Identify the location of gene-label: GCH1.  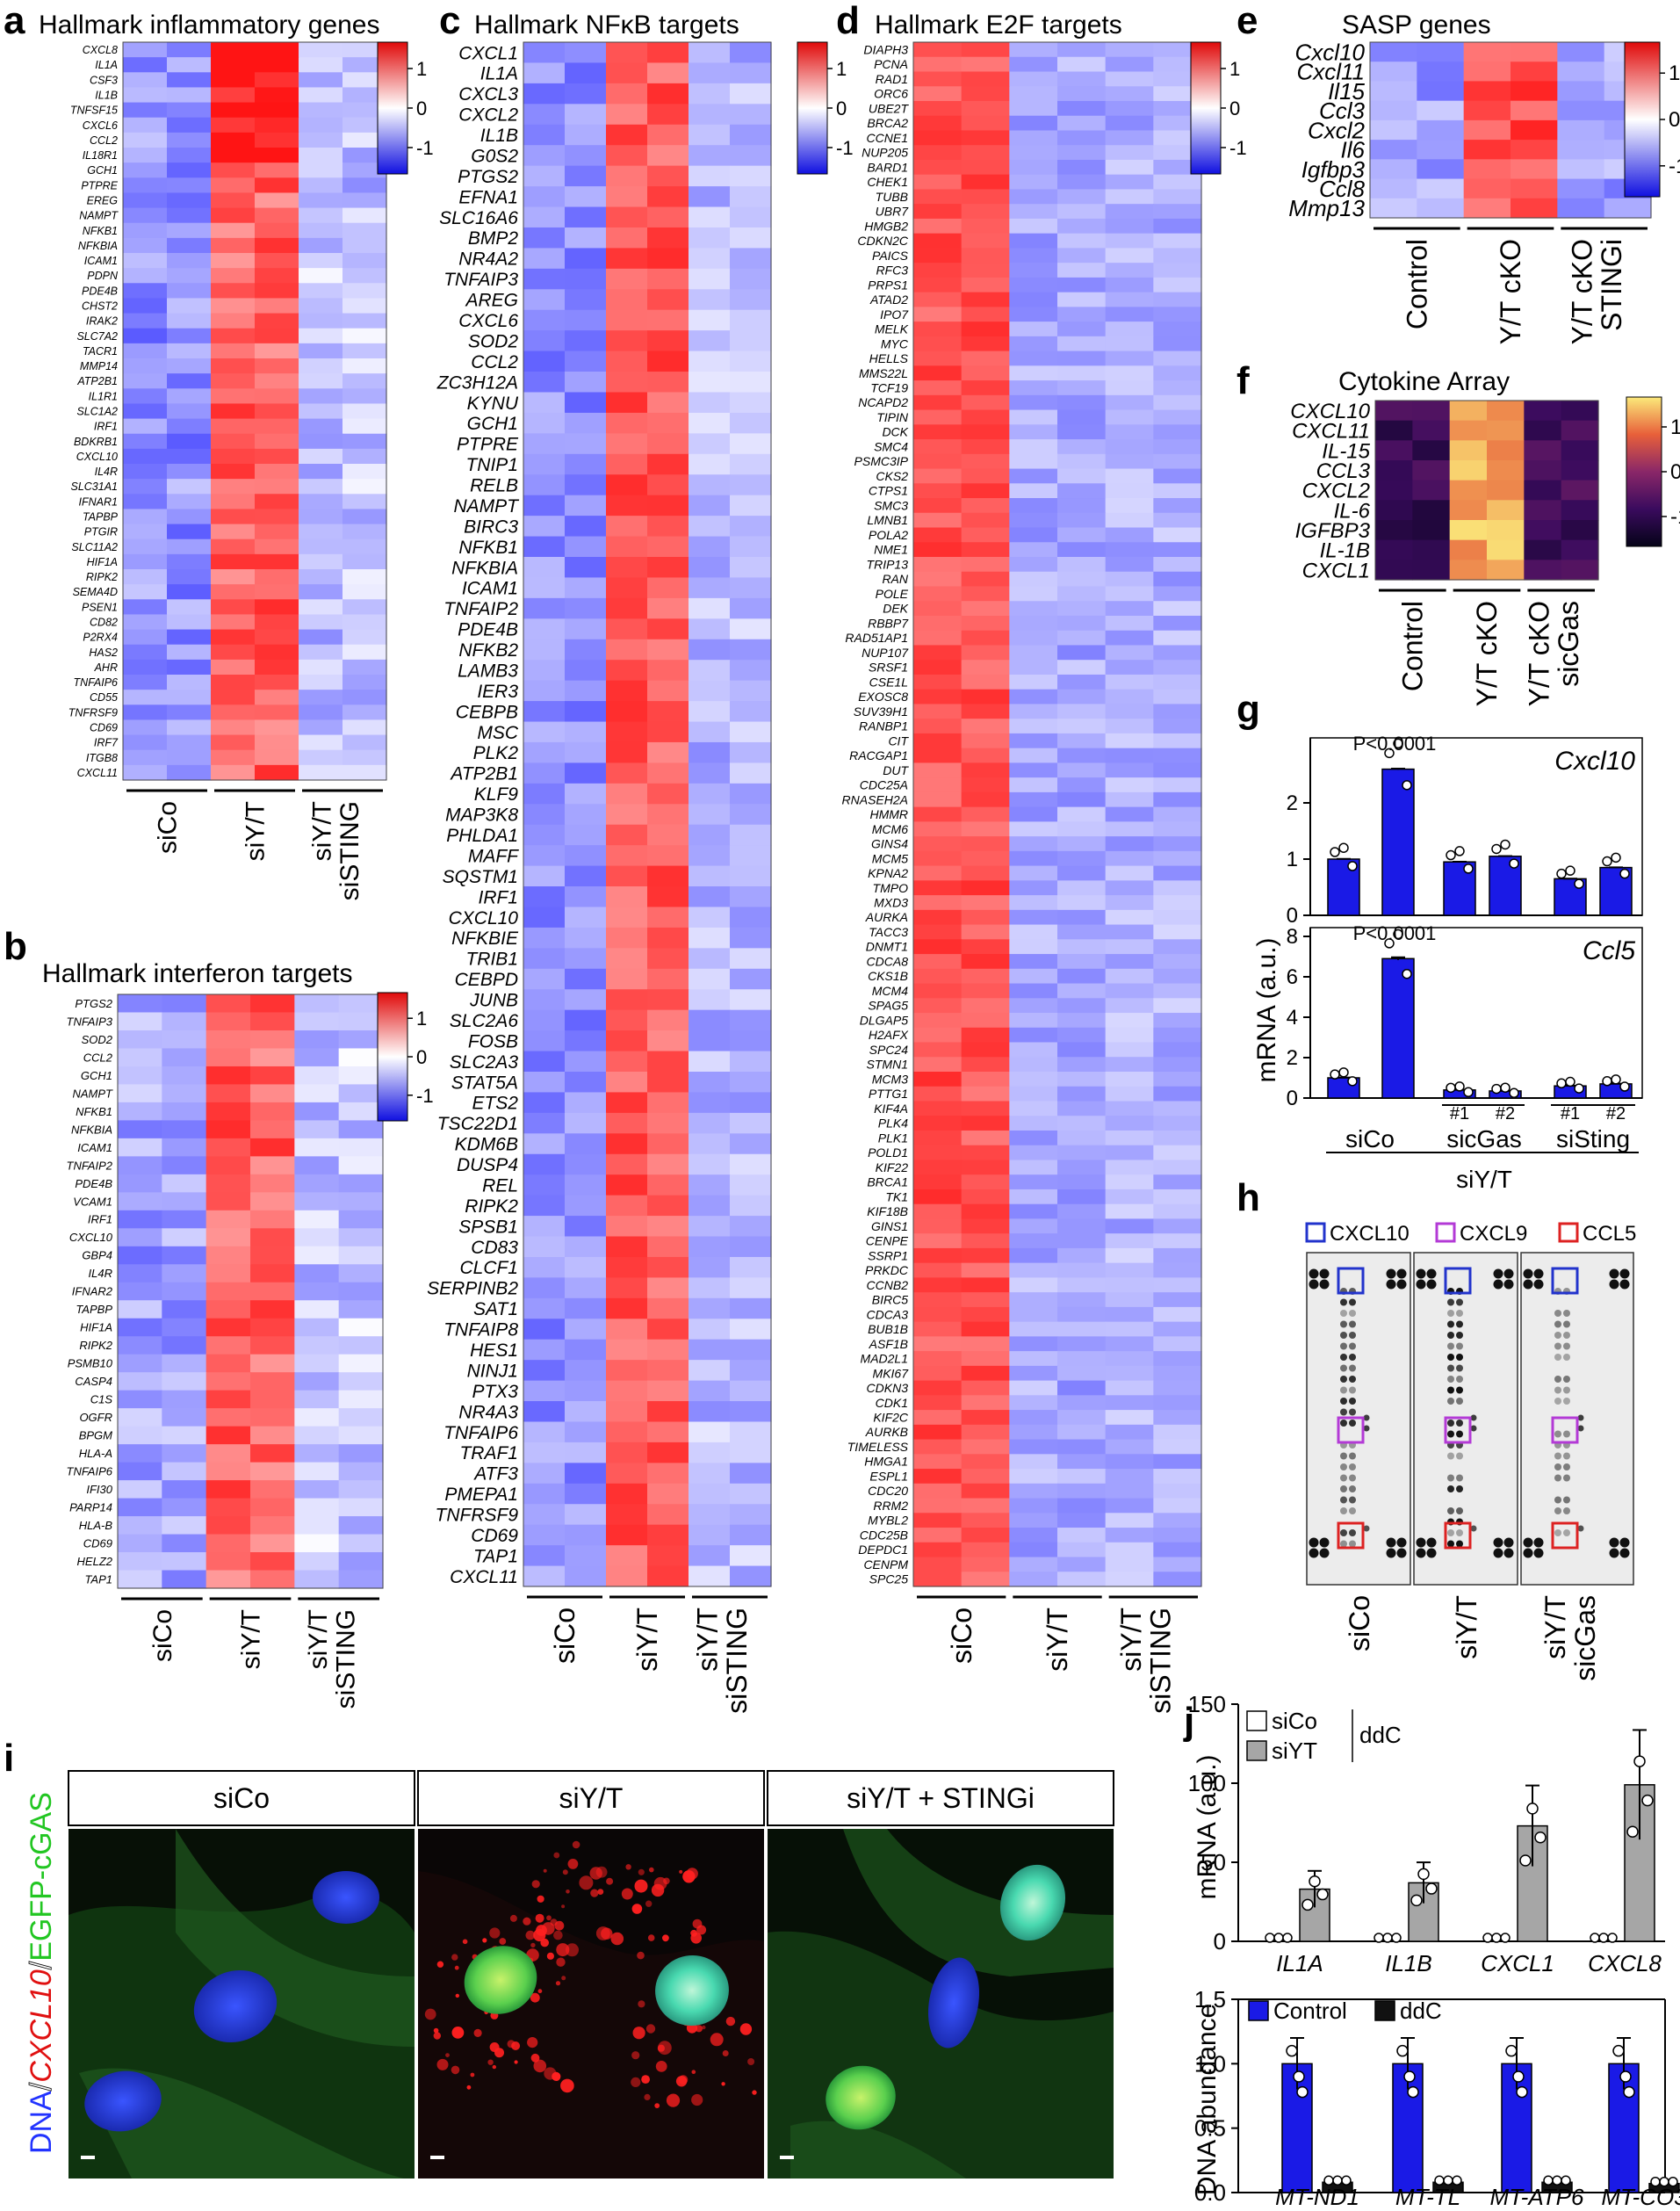
(102, 170).